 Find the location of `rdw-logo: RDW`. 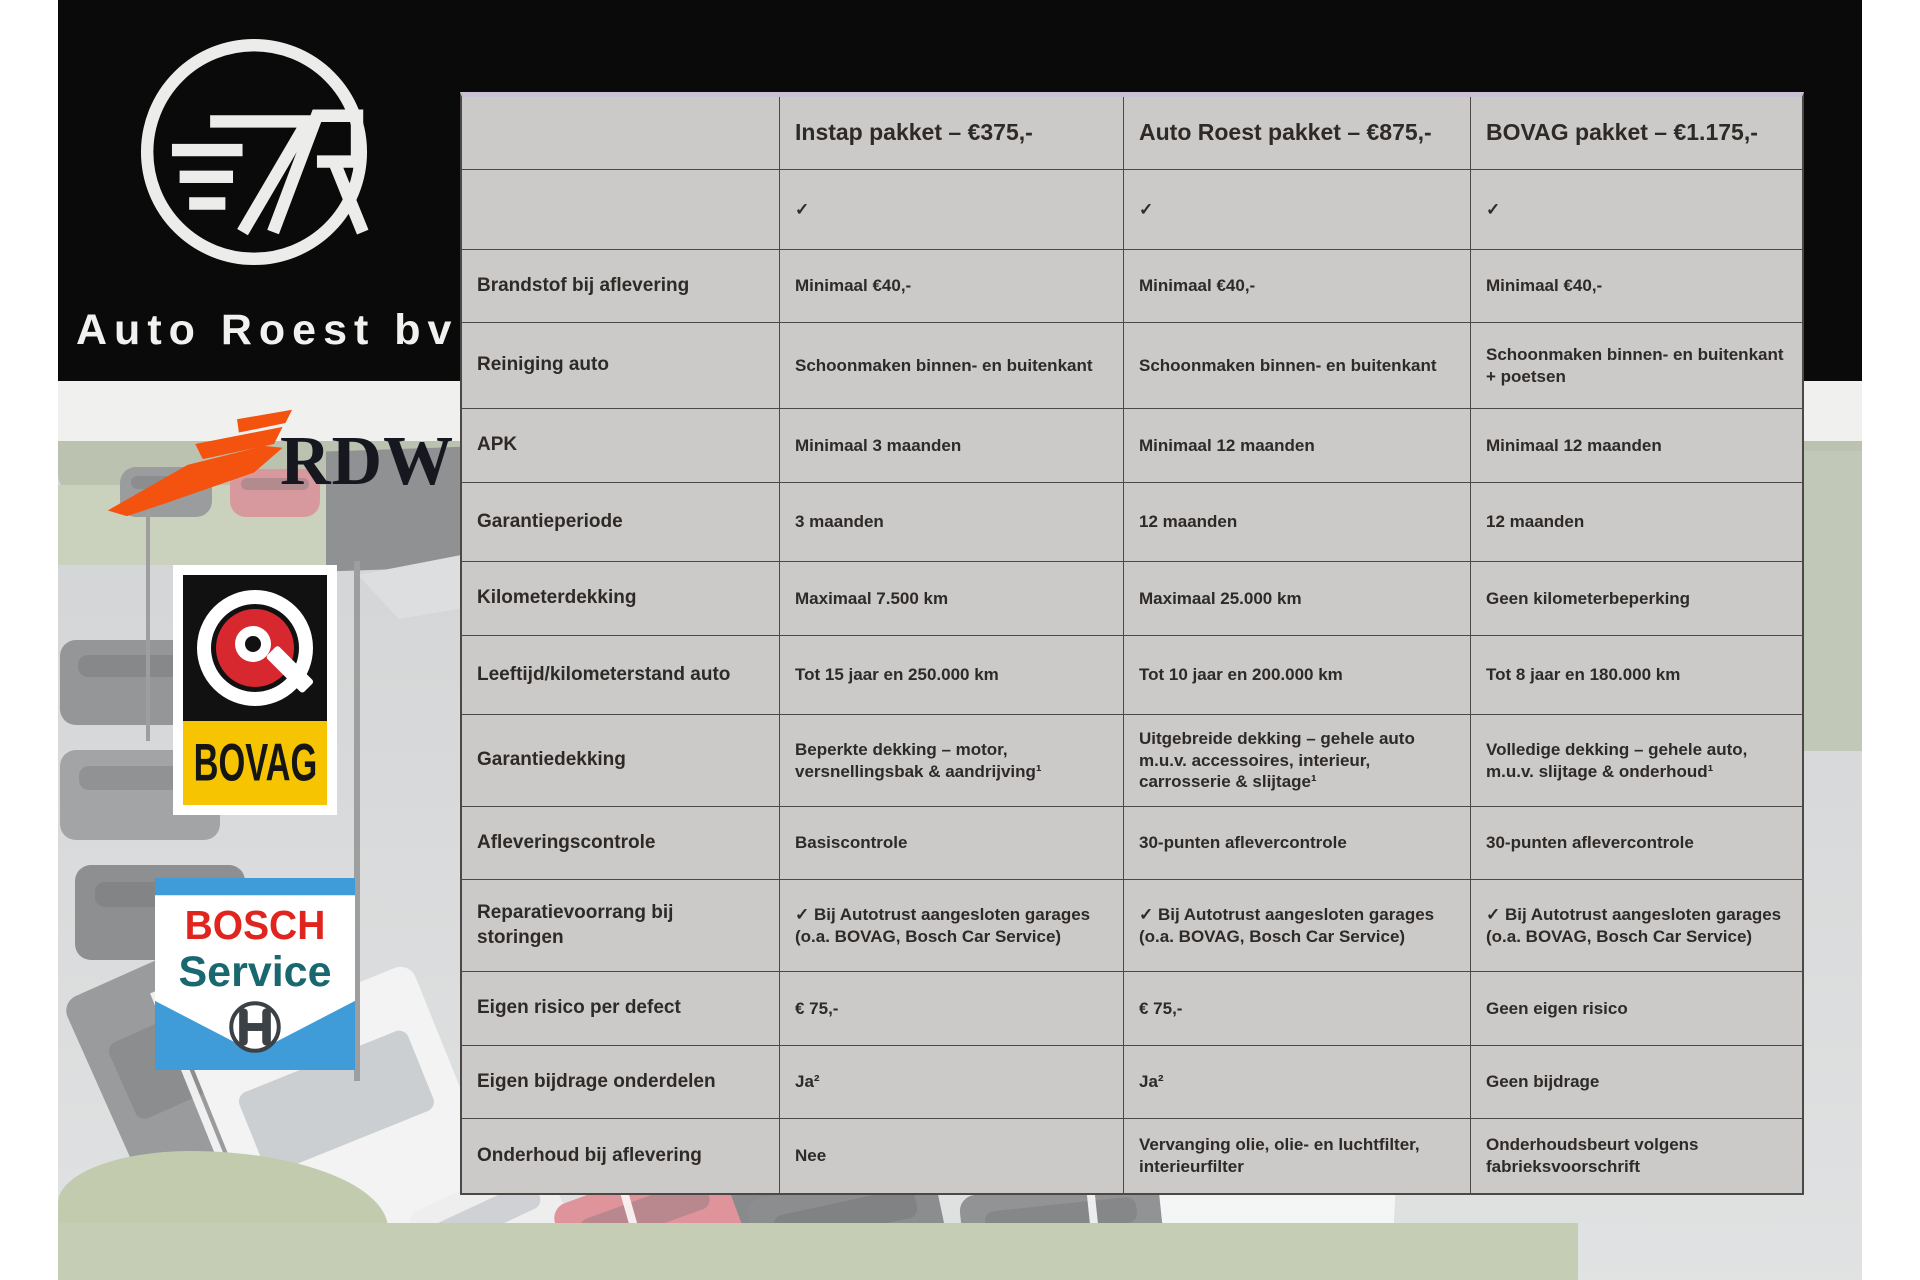

rdw-logo: RDW is located at coordinates (279, 462).